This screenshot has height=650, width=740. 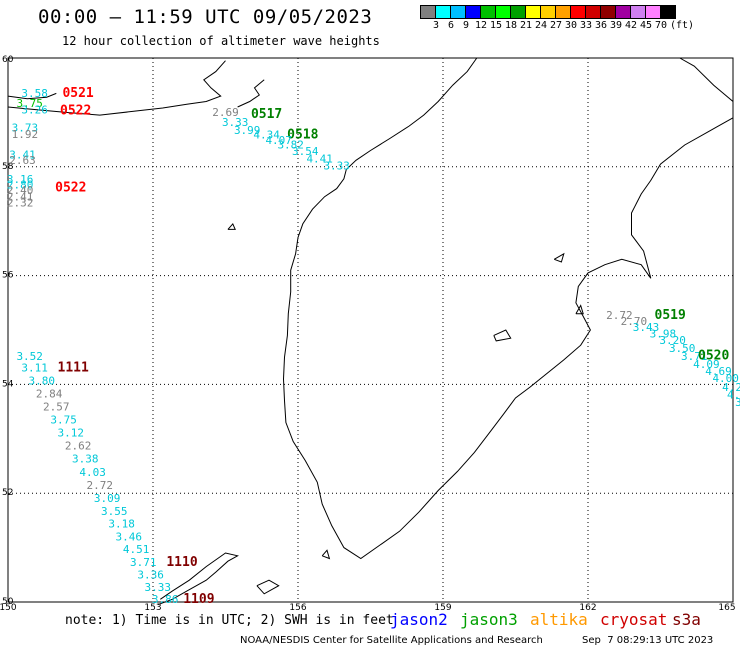 What do you see at coordinates (586, 25) in the screenshot?
I see `colorbar-tick-label: 33` at bounding box center [586, 25].